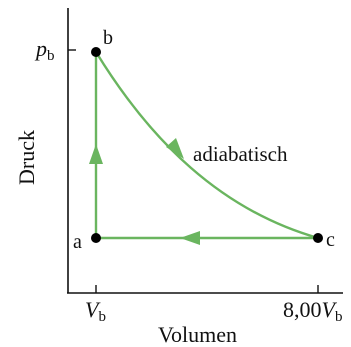  What do you see at coordinates (96, 52) in the screenshot?
I see `point-b` at bounding box center [96, 52].